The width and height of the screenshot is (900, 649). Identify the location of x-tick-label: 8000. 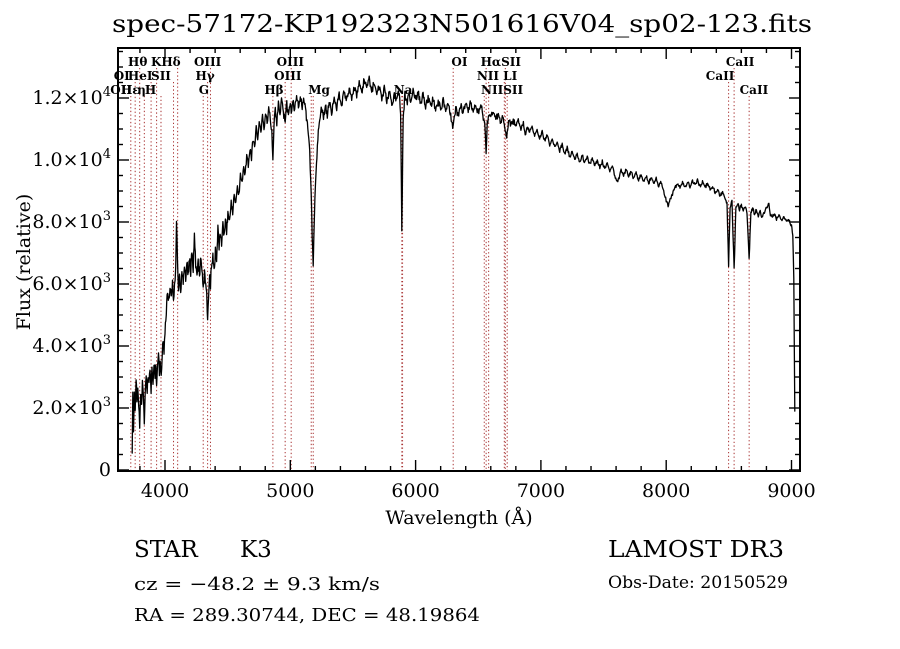
(666, 491).